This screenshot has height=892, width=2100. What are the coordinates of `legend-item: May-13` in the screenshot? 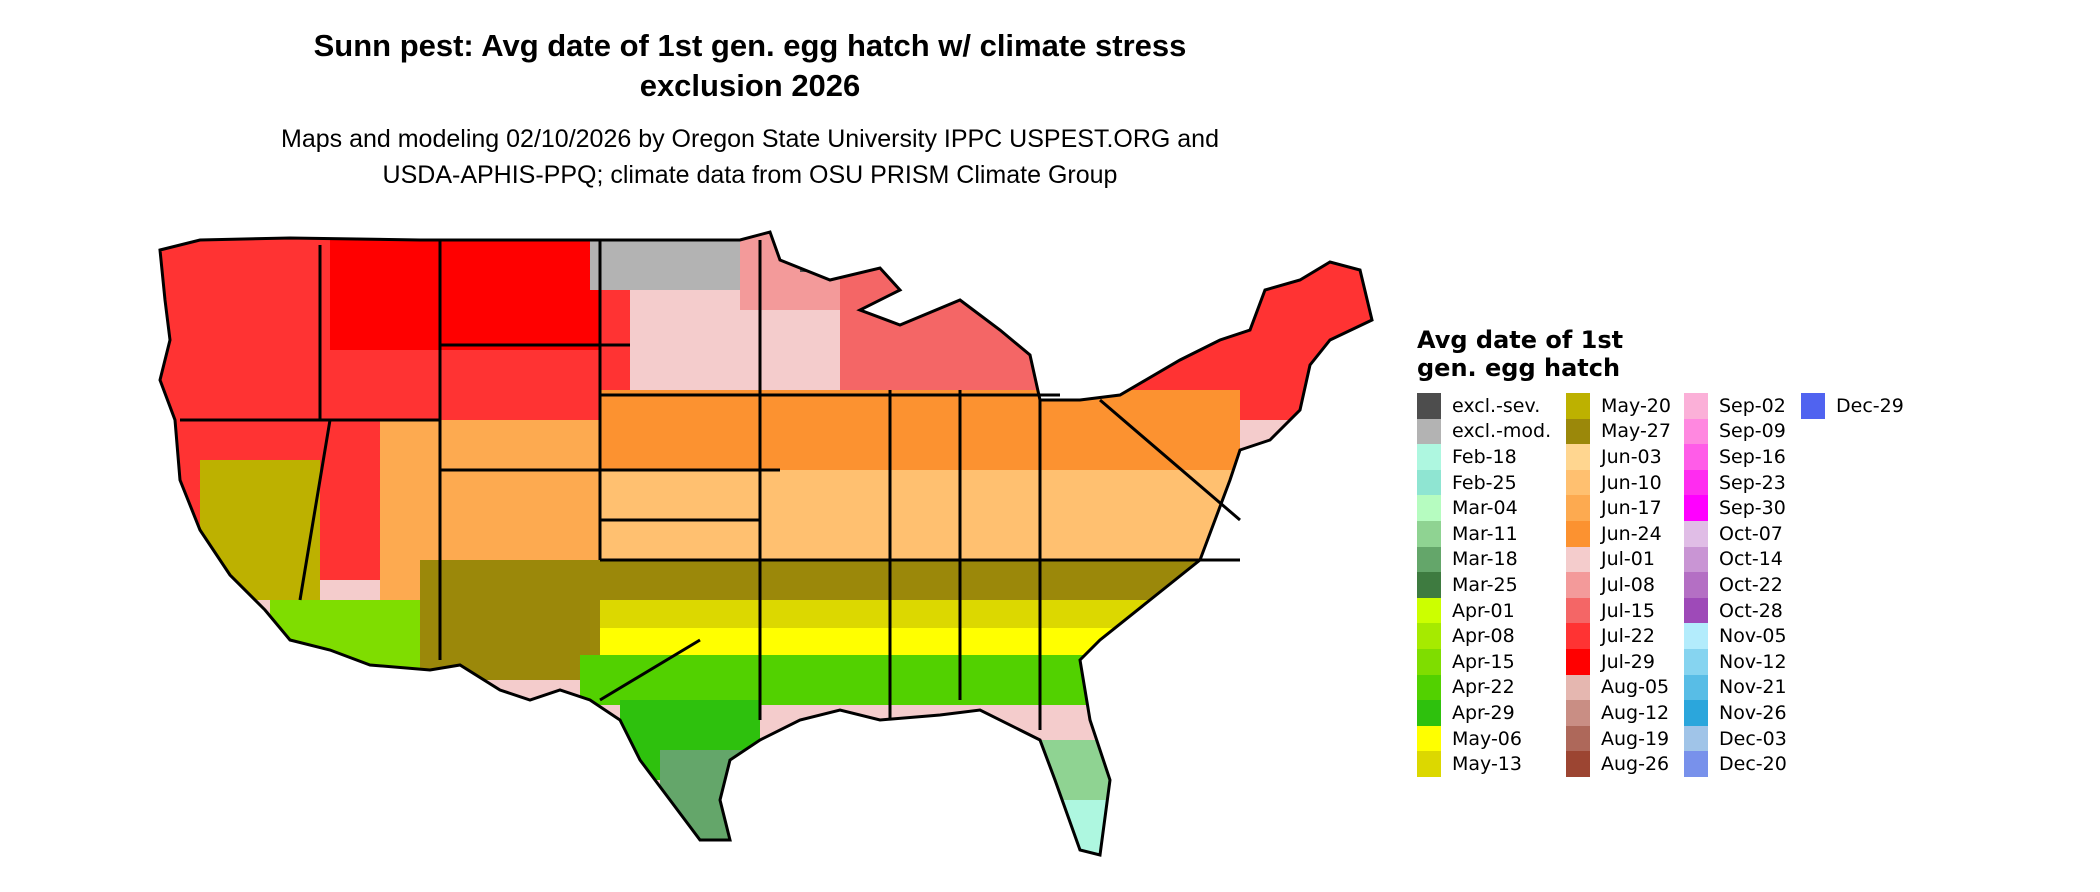 It's located at (1469, 764).